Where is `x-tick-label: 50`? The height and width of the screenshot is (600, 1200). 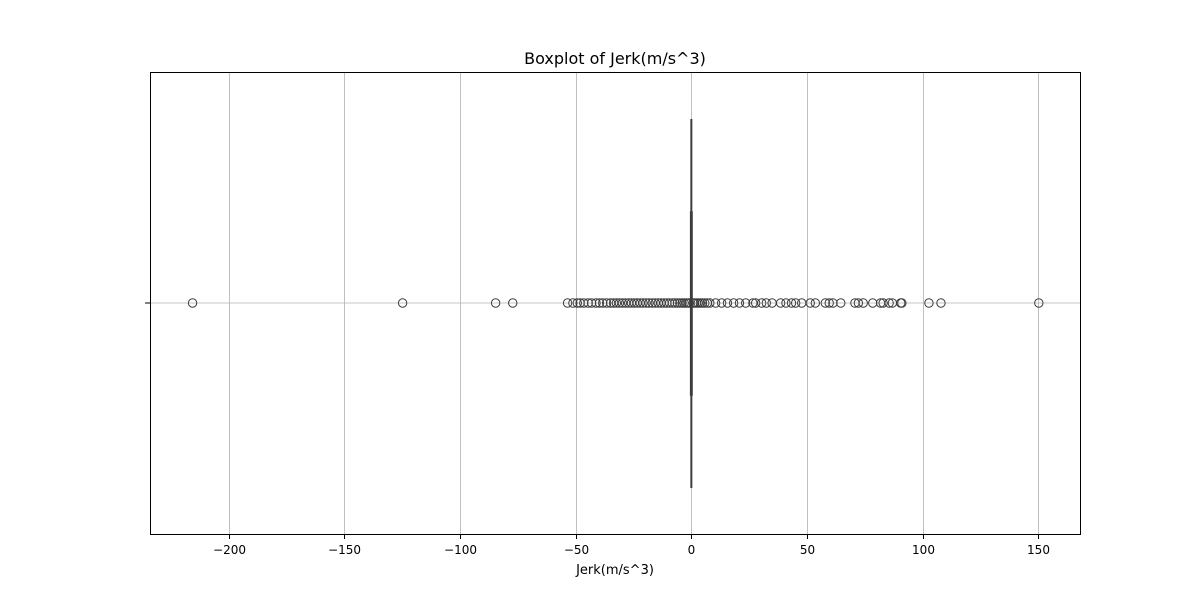 x-tick-label: 50 is located at coordinates (807, 550).